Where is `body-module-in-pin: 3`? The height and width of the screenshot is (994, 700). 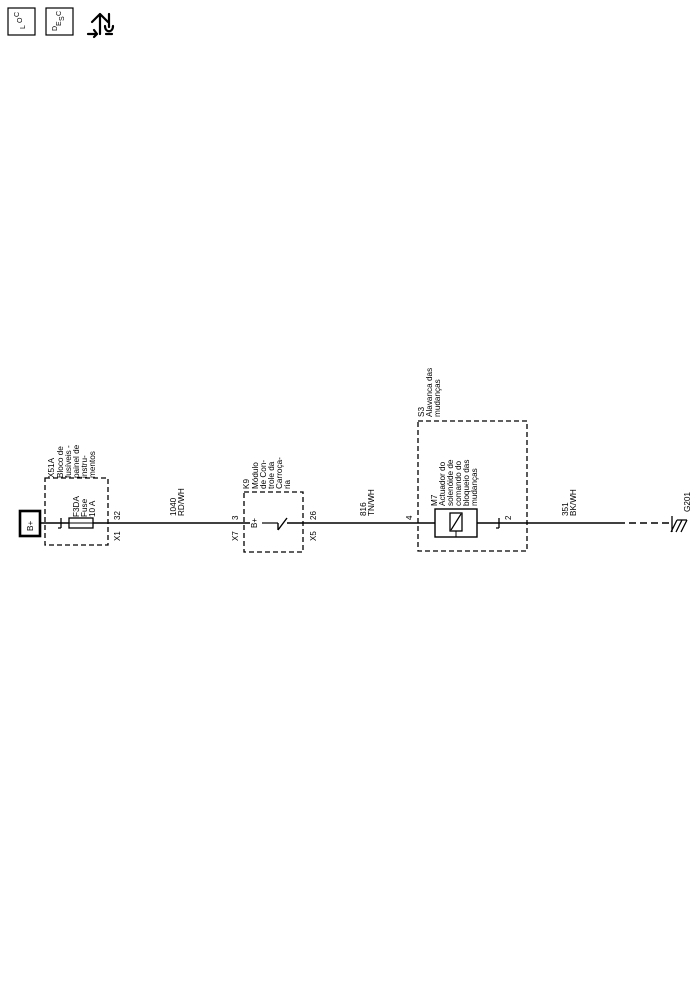 body-module-in-pin: 3 is located at coordinates (235, 517).